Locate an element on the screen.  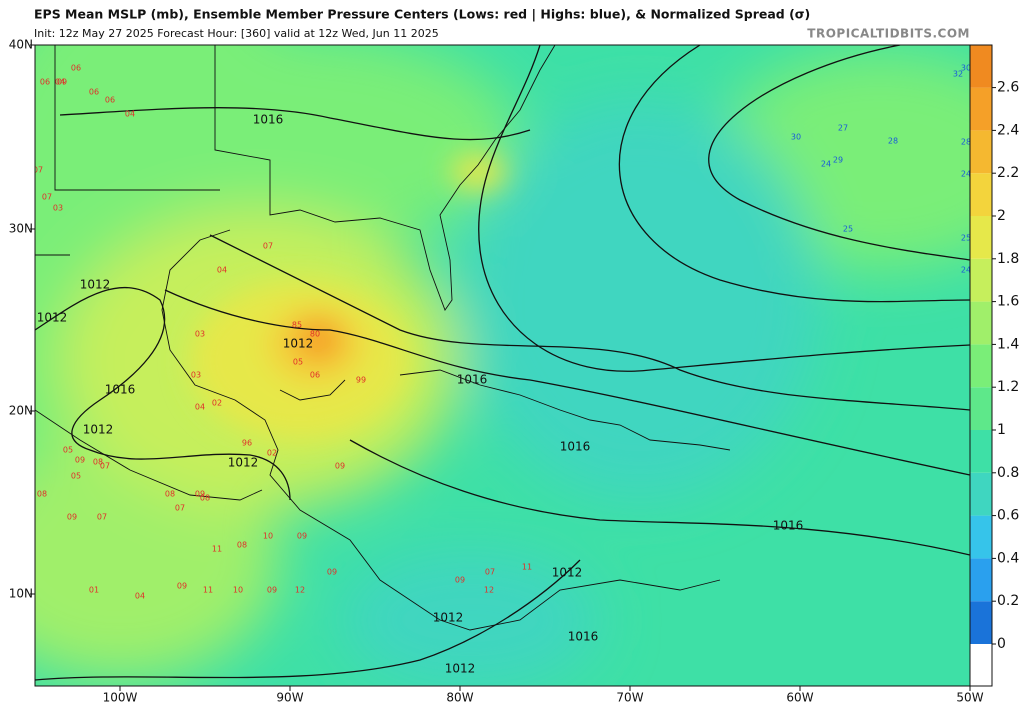
lon-label: 60W is located at coordinates (799, 698).